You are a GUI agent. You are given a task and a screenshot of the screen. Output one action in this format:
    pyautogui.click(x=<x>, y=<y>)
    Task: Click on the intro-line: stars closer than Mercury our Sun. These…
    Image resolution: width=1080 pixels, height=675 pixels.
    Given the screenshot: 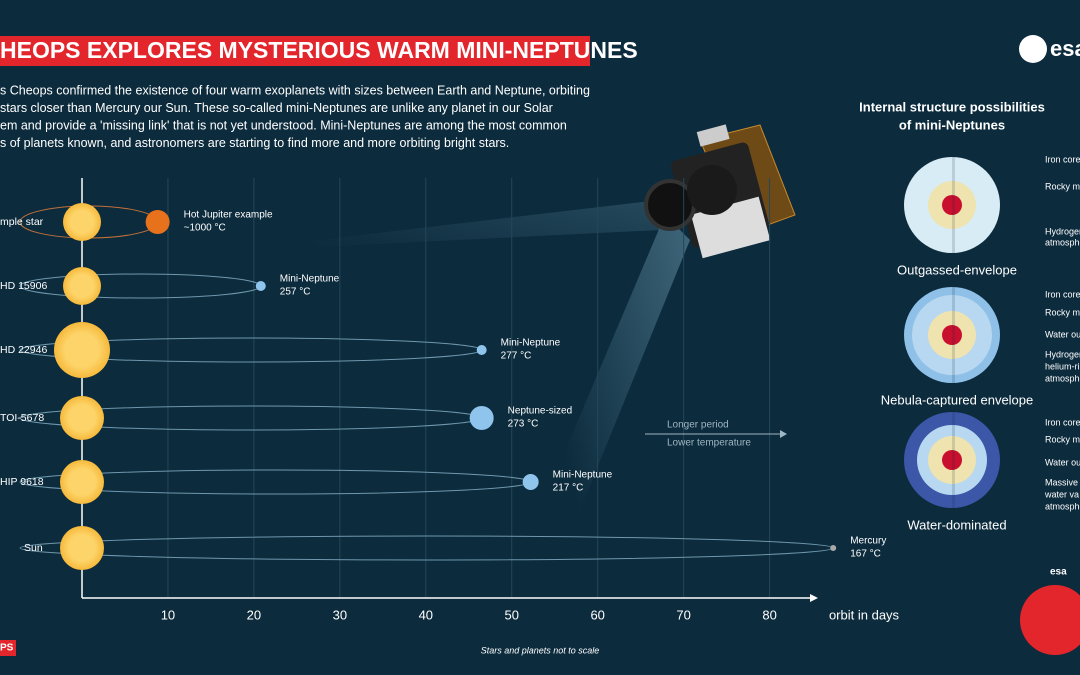 What is the action you would take?
    pyautogui.click(x=276, y=108)
    